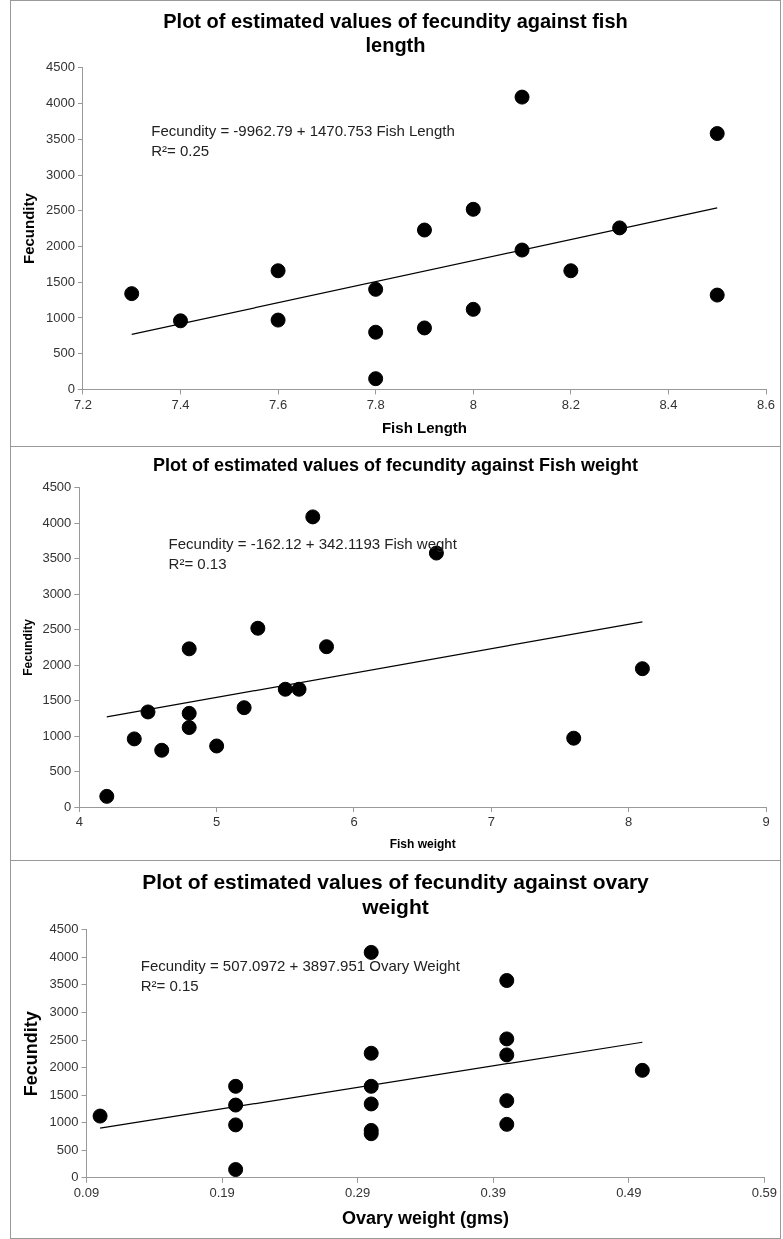  I want to click on x-tick-label: 6, so click(354, 821).